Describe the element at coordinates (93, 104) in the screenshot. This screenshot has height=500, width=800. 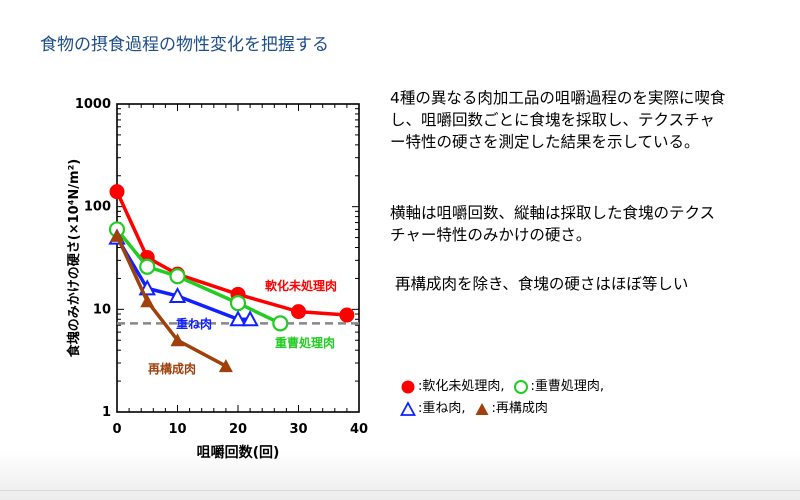
I see `y-tick-label: 1000` at that location.